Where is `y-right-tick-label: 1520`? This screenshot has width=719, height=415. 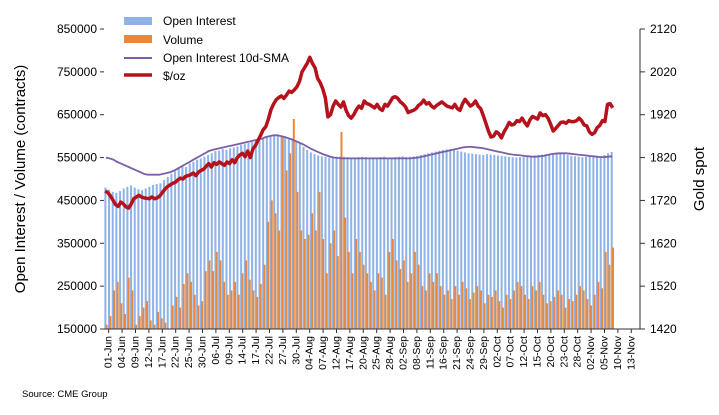
y-right-tick-label: 1520 is located at coordinates (663, 286).